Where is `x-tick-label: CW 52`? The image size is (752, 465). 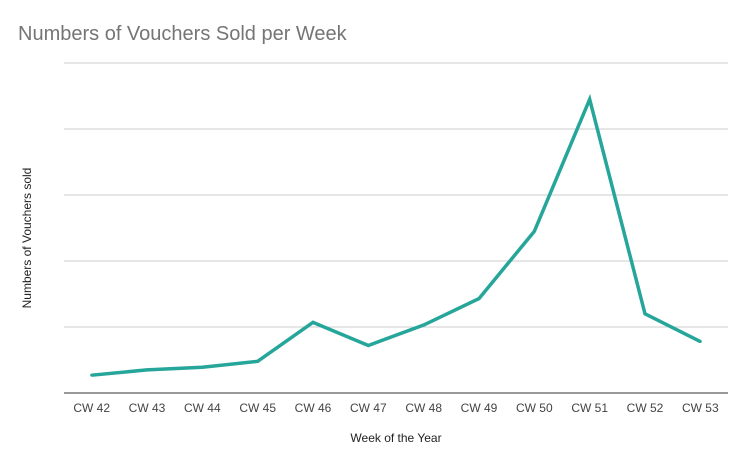
x-tick-label: CW 52 is located at coordinates (645, 408).